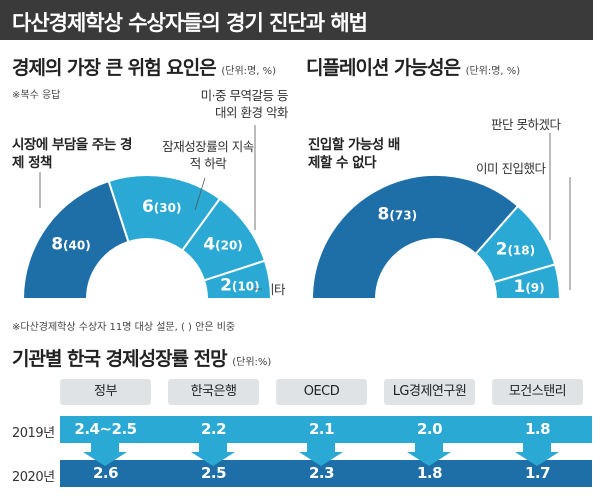  I want to click on chart1-slice0-label: 시장에 부담을 주는 경제 정책, so click(72, 154).